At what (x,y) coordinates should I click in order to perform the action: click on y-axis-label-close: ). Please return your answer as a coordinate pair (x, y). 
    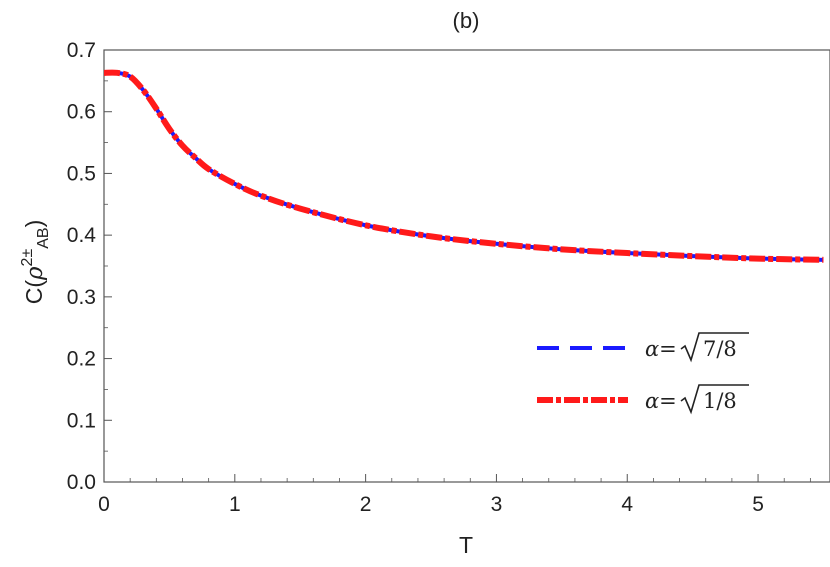
    Looking at the image, I should click on (34, 224).